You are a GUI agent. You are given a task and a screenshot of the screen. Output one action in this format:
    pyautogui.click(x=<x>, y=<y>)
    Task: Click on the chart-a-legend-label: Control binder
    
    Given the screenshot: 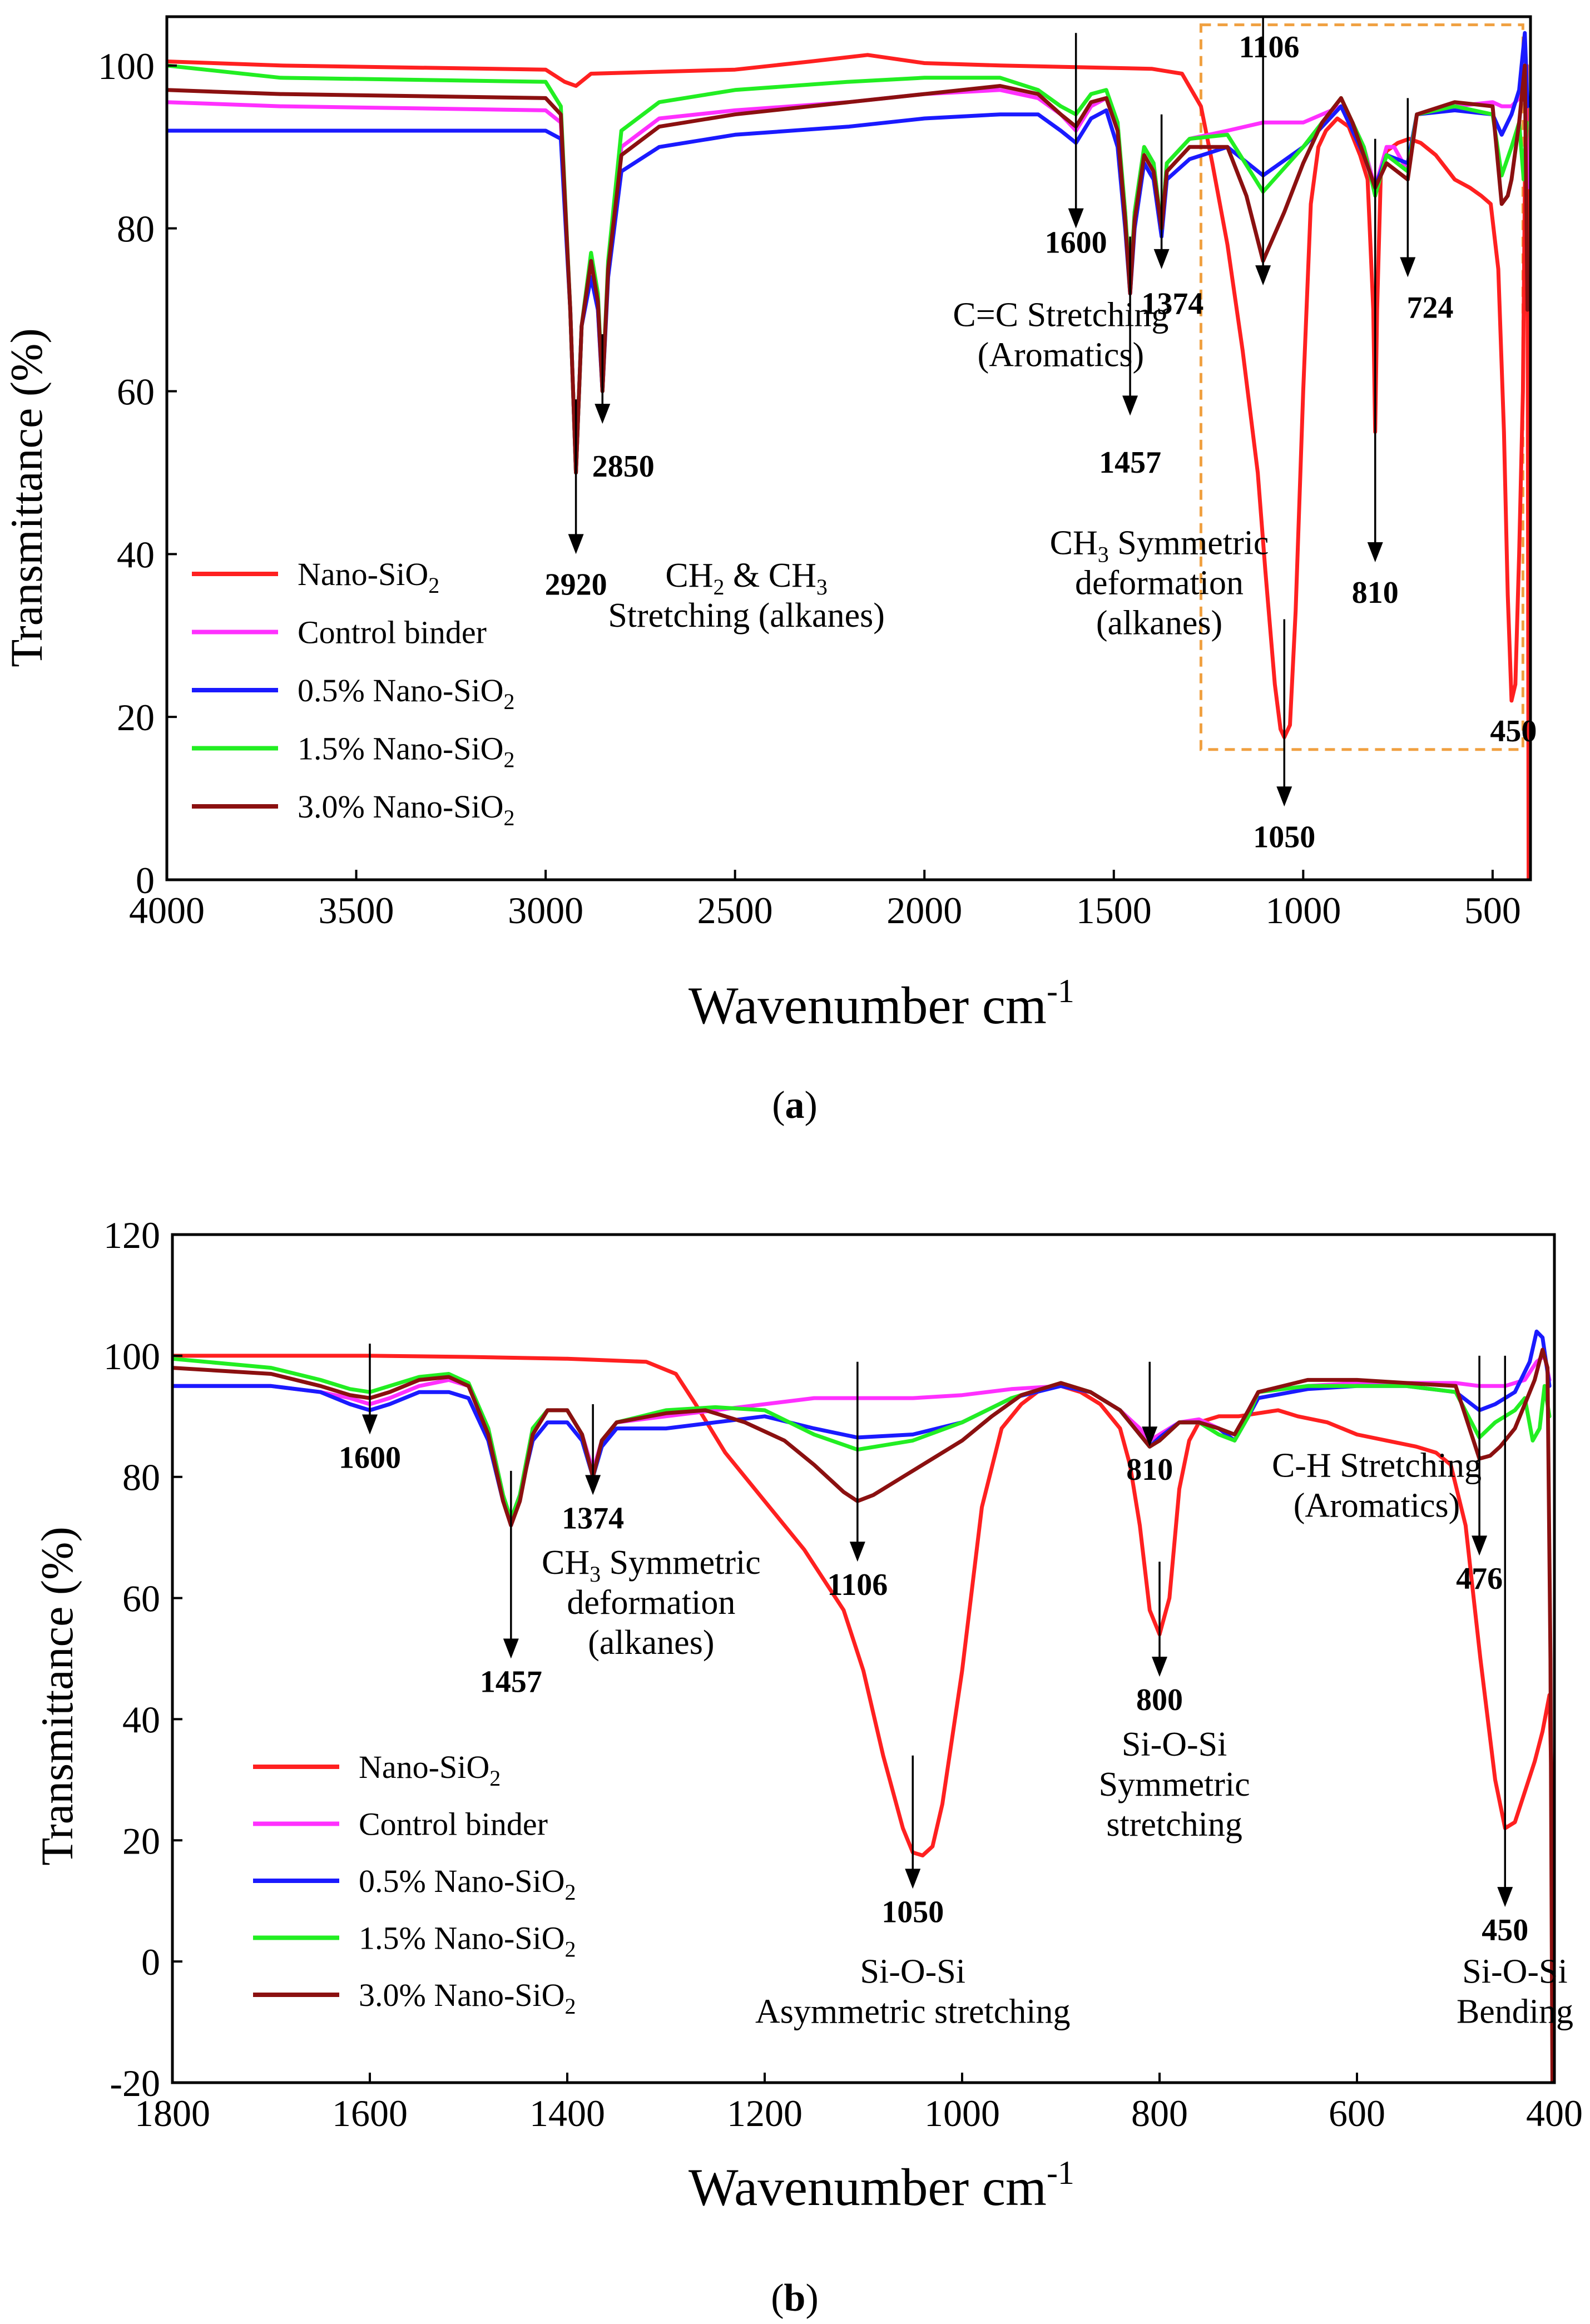 What is the action you would take?
    pyautogui.click(x=392, y=633)
    